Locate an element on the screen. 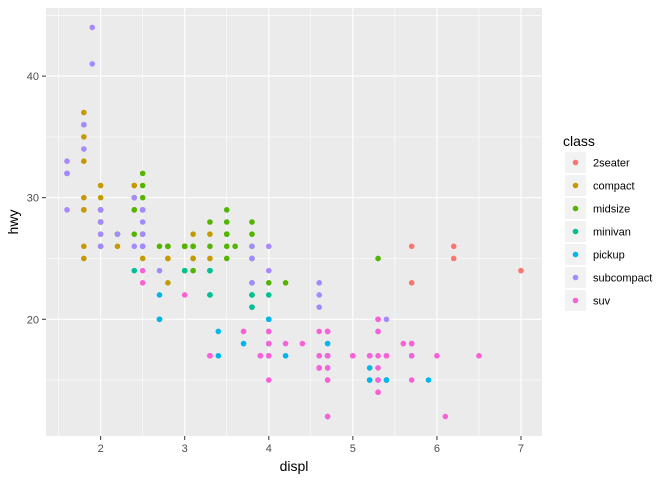 The width and height of the screenshot is (672, 480). legend-label-midsize: midsize is located at coordinates (611, 210).